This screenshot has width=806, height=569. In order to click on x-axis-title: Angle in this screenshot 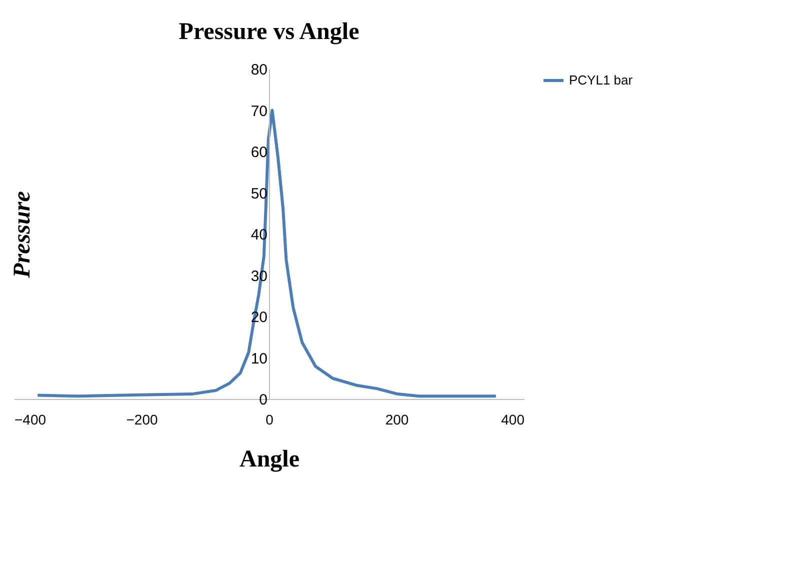, I will do `click(270, 459)`.